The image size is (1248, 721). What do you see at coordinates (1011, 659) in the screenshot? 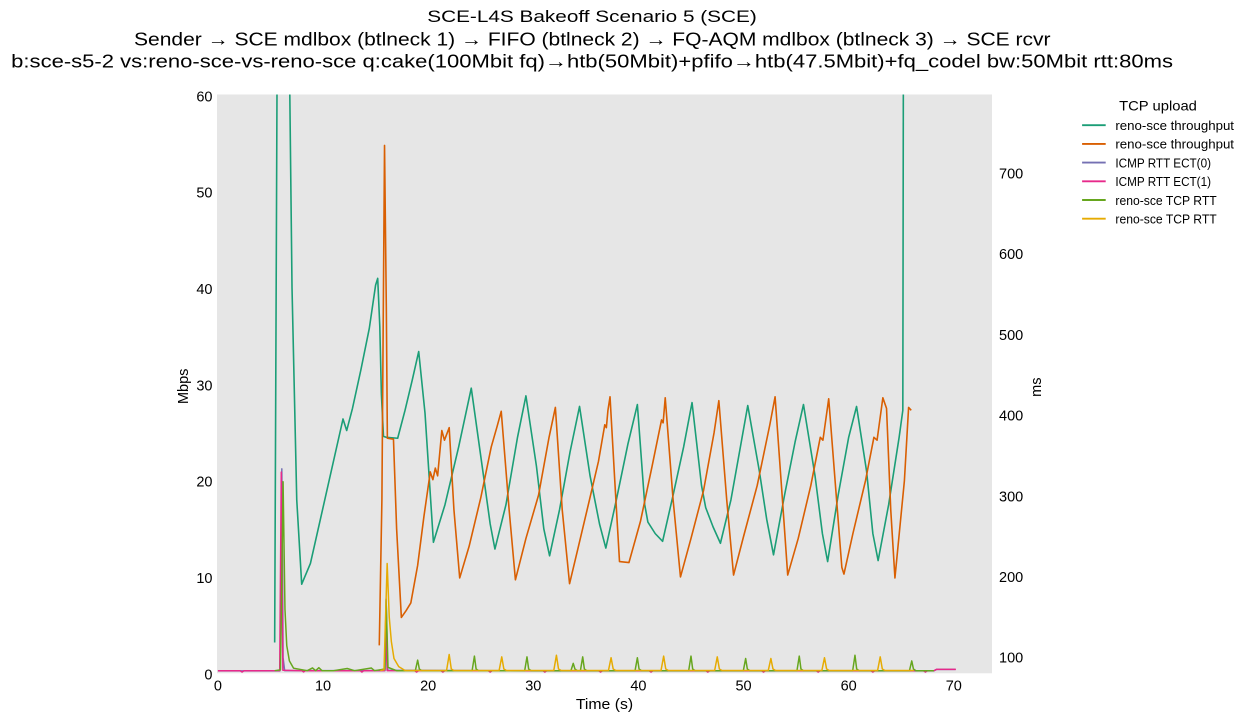
I see `svg-text: 100` at bounding box center [1011, 659].